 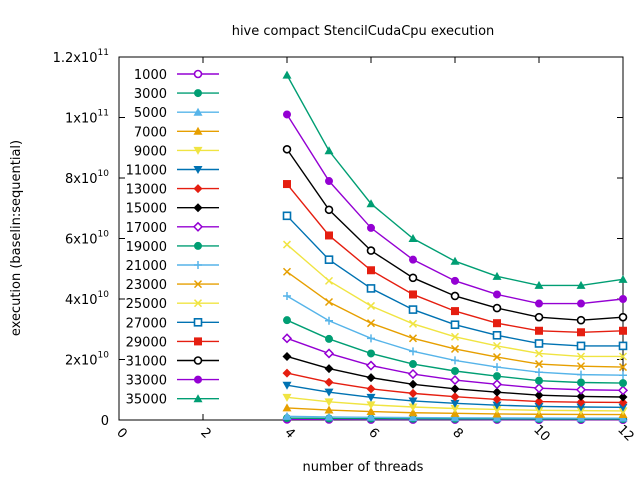 What do you see at coordinates (150, 132) in the screenshot?
I see `legend-label: 7000` at bounding box center [150, 132].